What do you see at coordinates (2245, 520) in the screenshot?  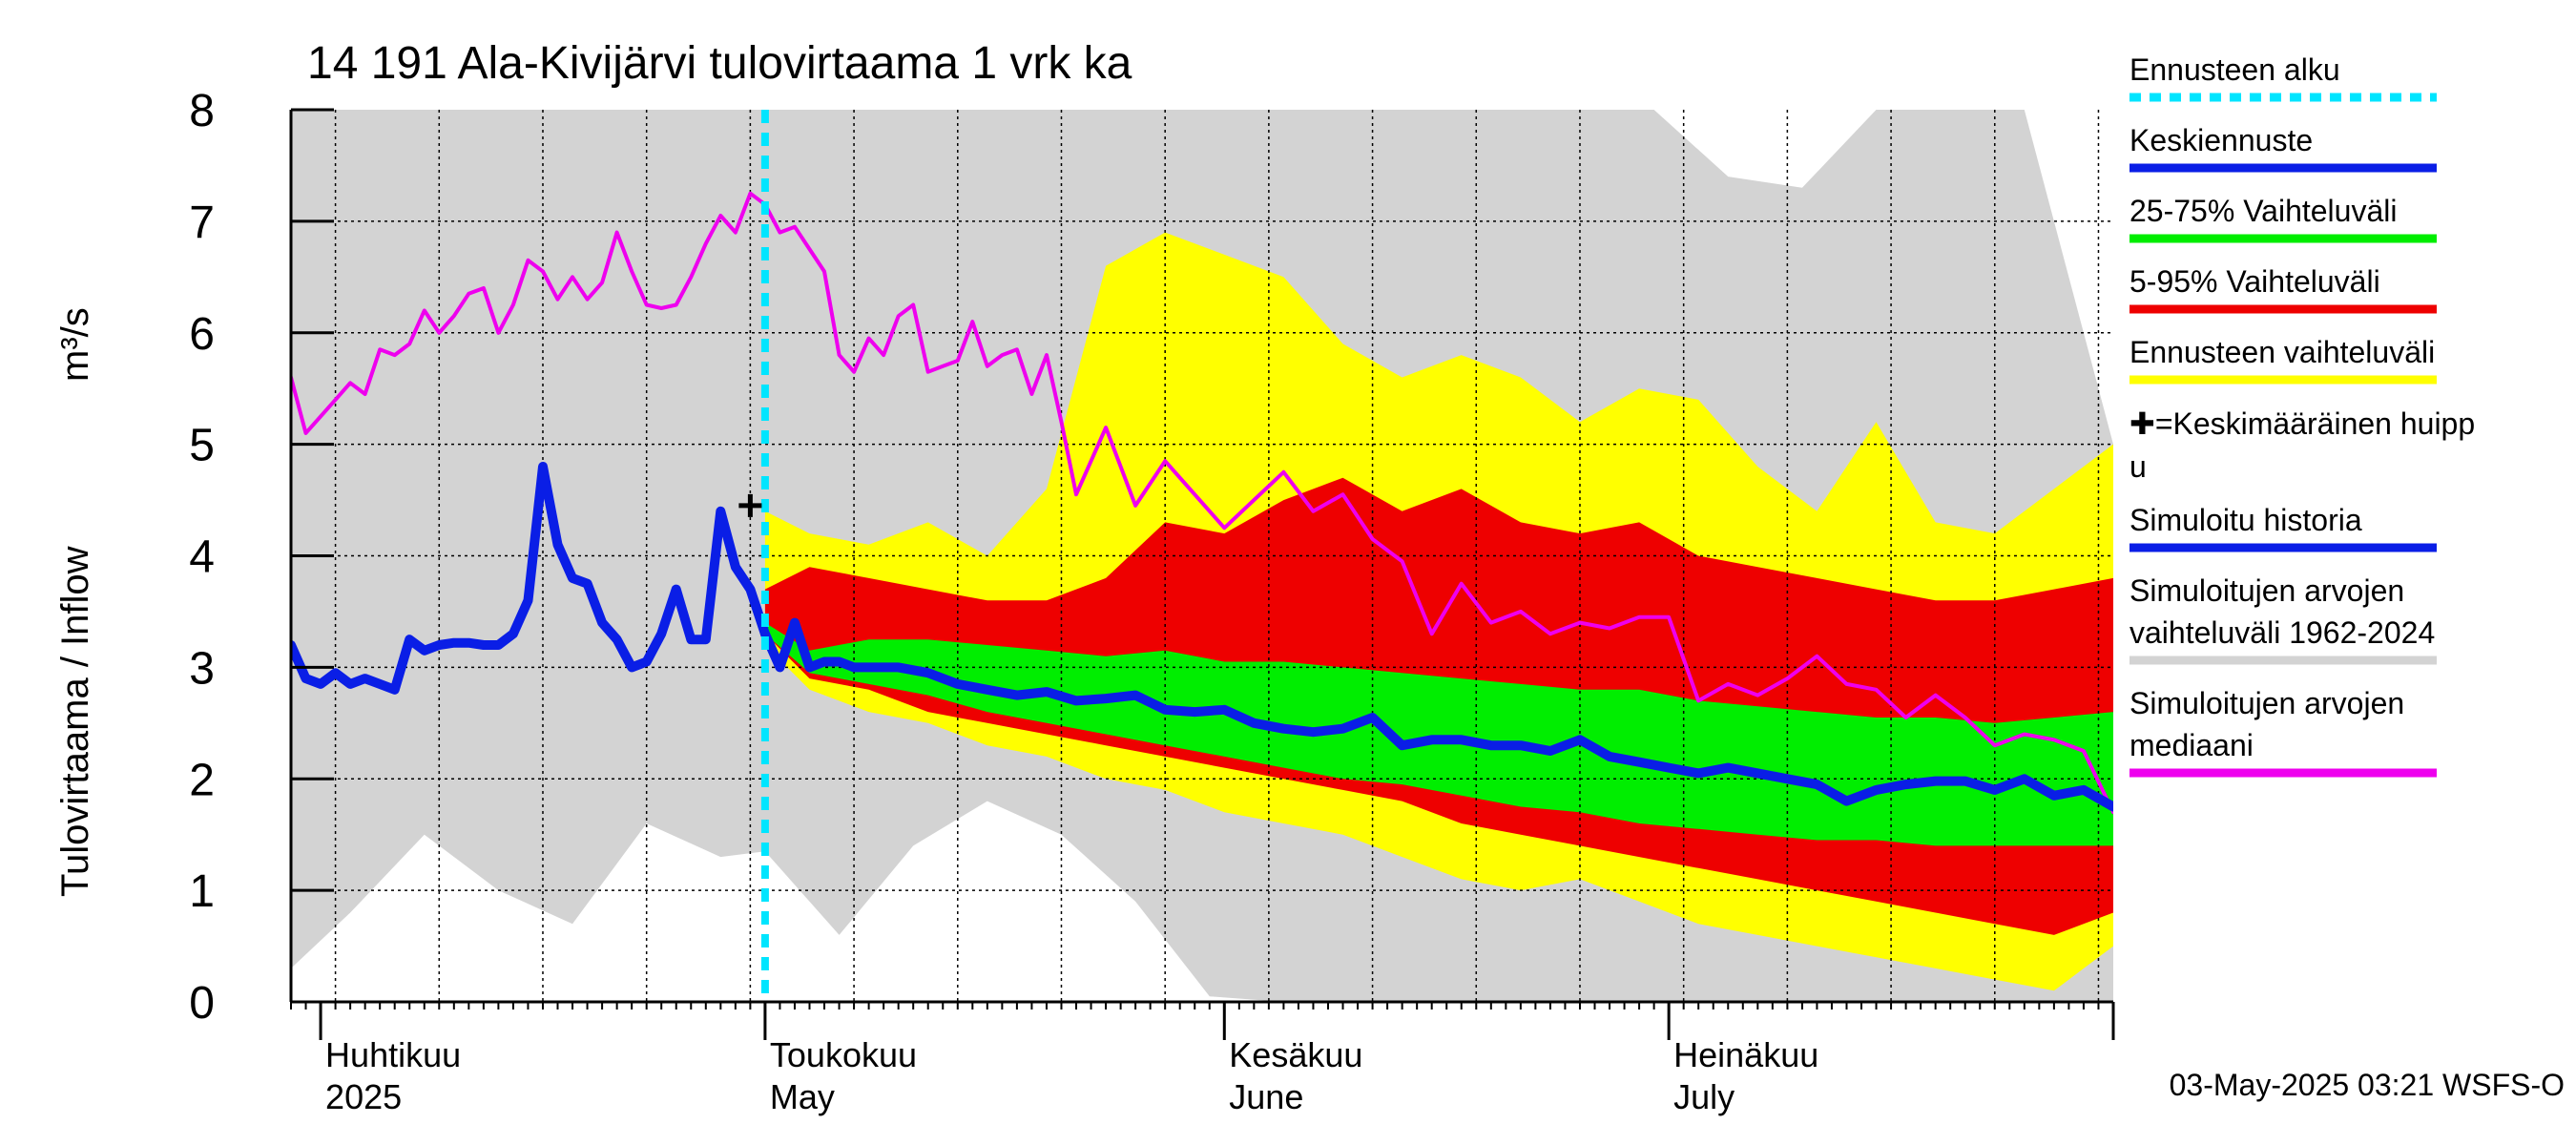 I see `legend-label: Simuloitu historia` at bounding box center [2245, 520].